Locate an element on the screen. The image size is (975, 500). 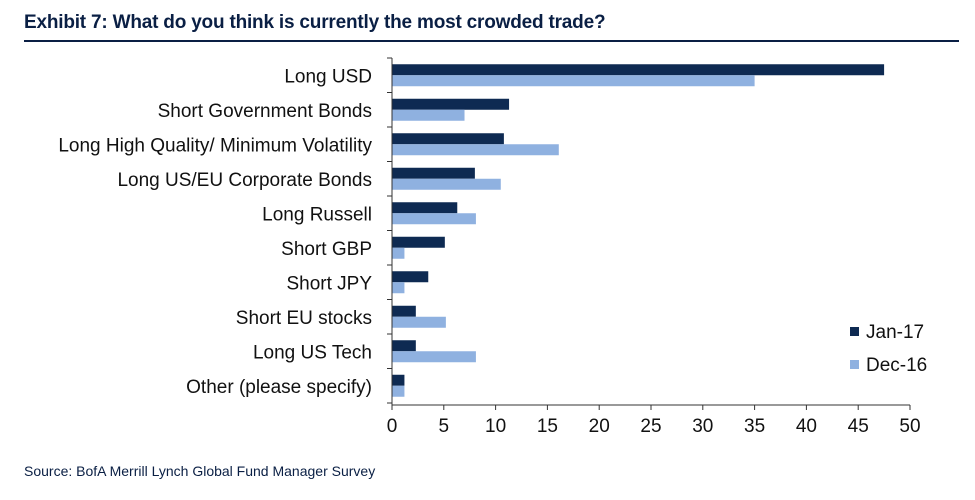
category-label: Long US/EU Corporate Bonds is located at coordinates (244, 180).